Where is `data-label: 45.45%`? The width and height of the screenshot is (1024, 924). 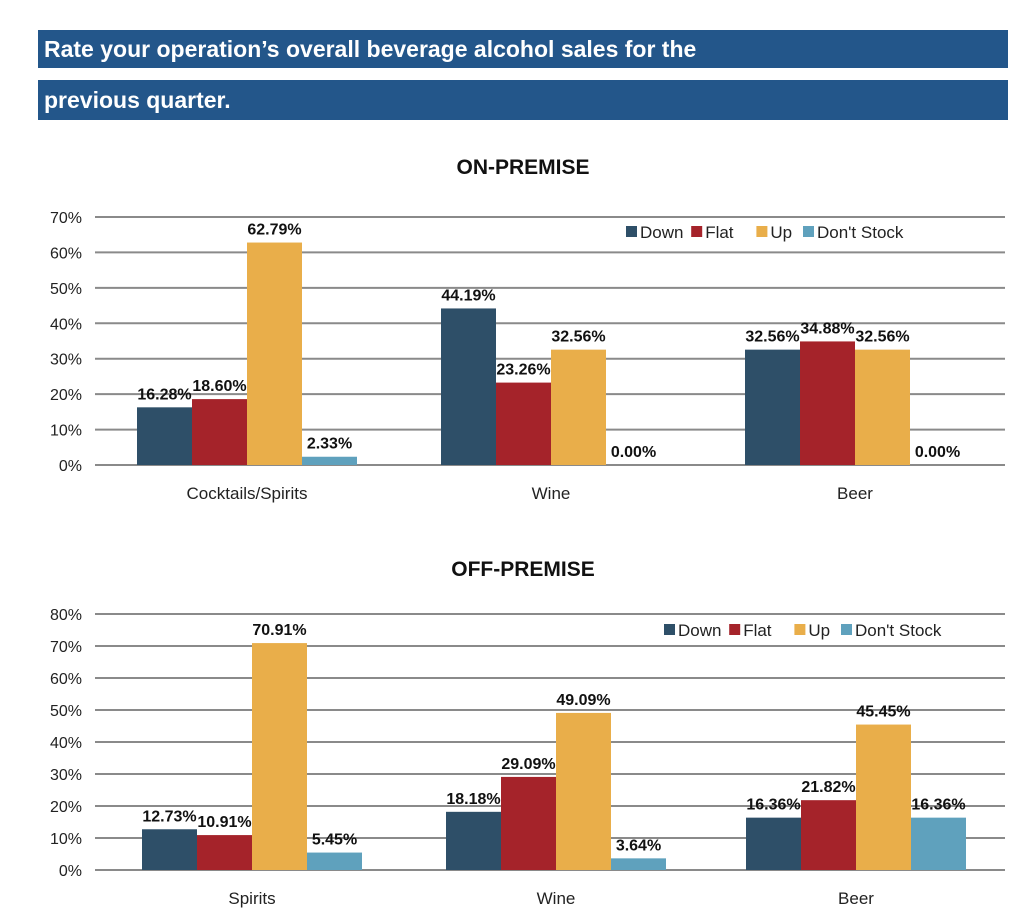
data-label: 45.45% is located at coordinates (883, 712).